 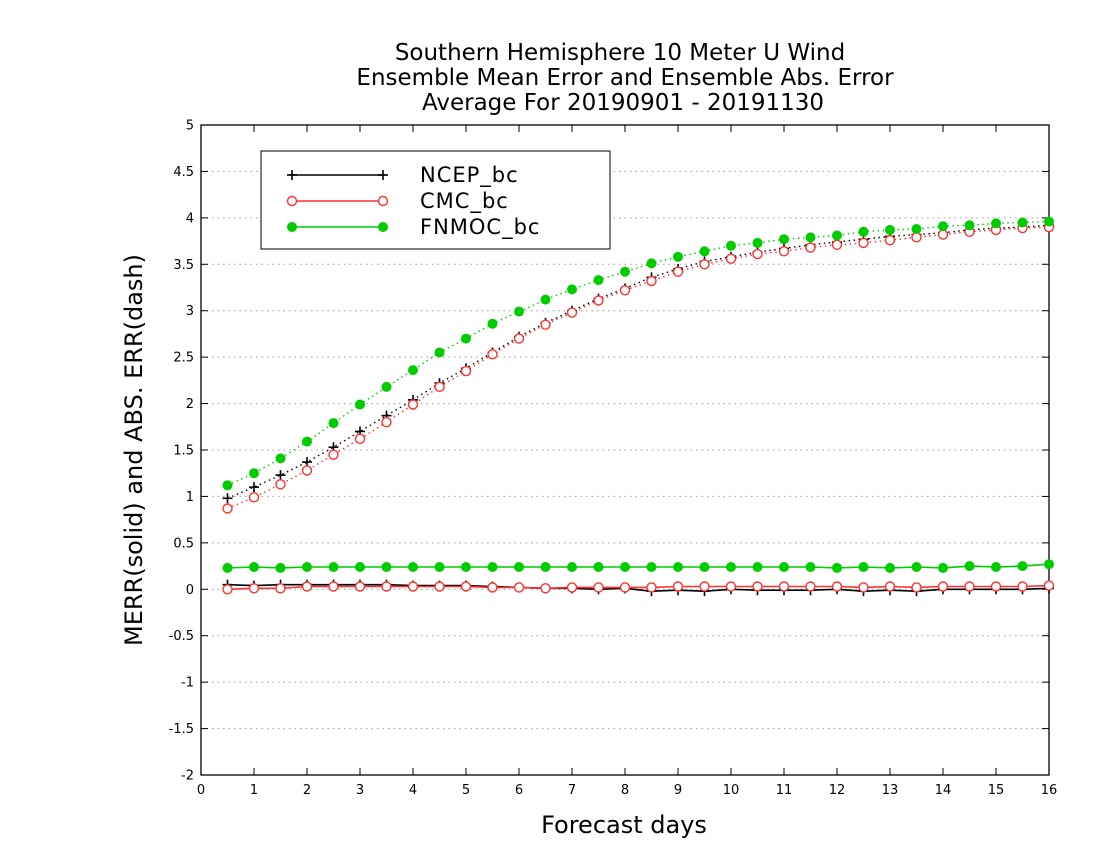 What do you see at coordinates (890, 790) in the screenshot?
I see `x-tick-label: 13` at bounding box center [890, 790].